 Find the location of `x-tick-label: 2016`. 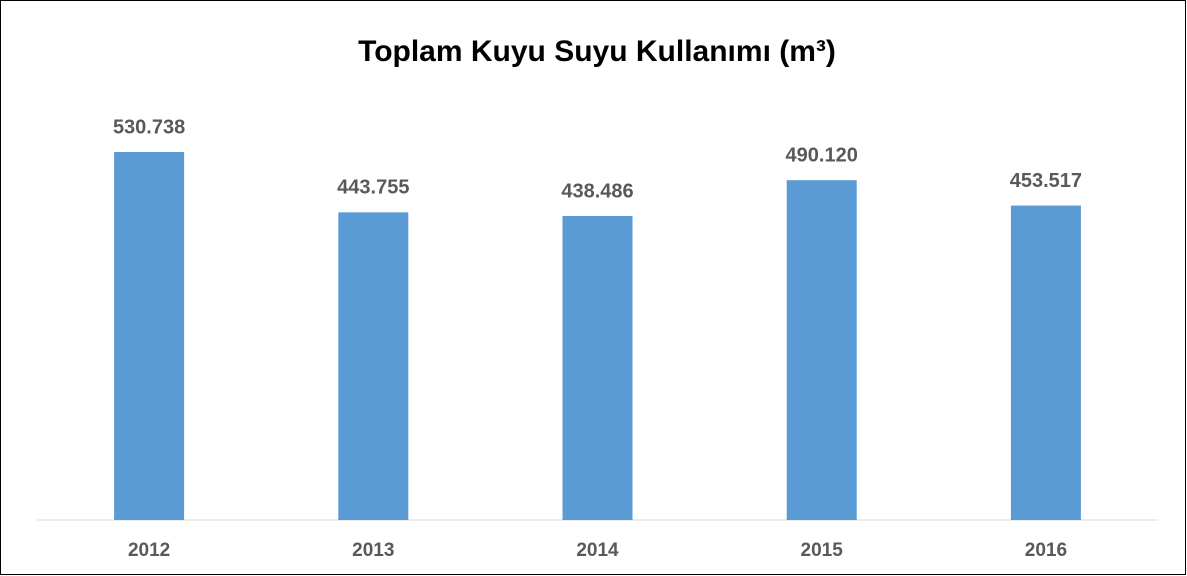

x-tick-label: 2016 is located at coordinates (1046, 550).